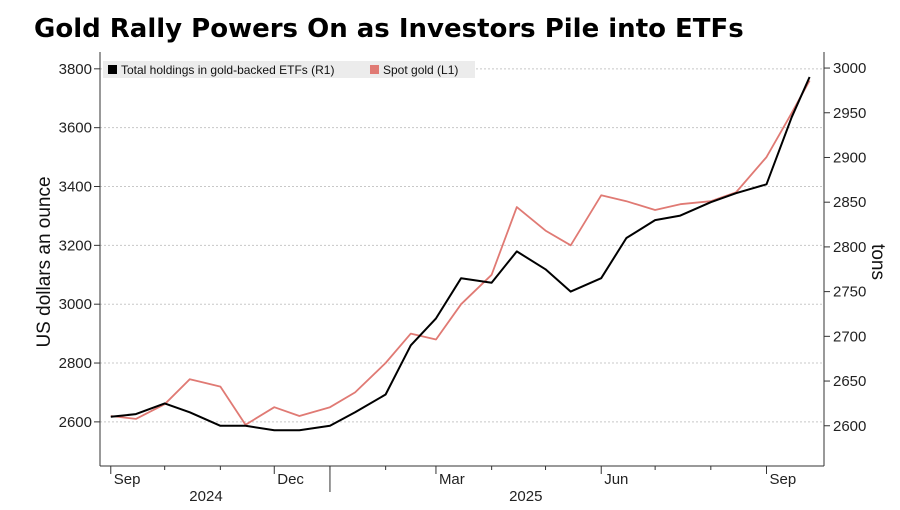 The width and height of the screenshot is (900, 510). Describe the element at coordinates (452, 479) in the screenshot. I see `x-tick-label: Mar` at that location.